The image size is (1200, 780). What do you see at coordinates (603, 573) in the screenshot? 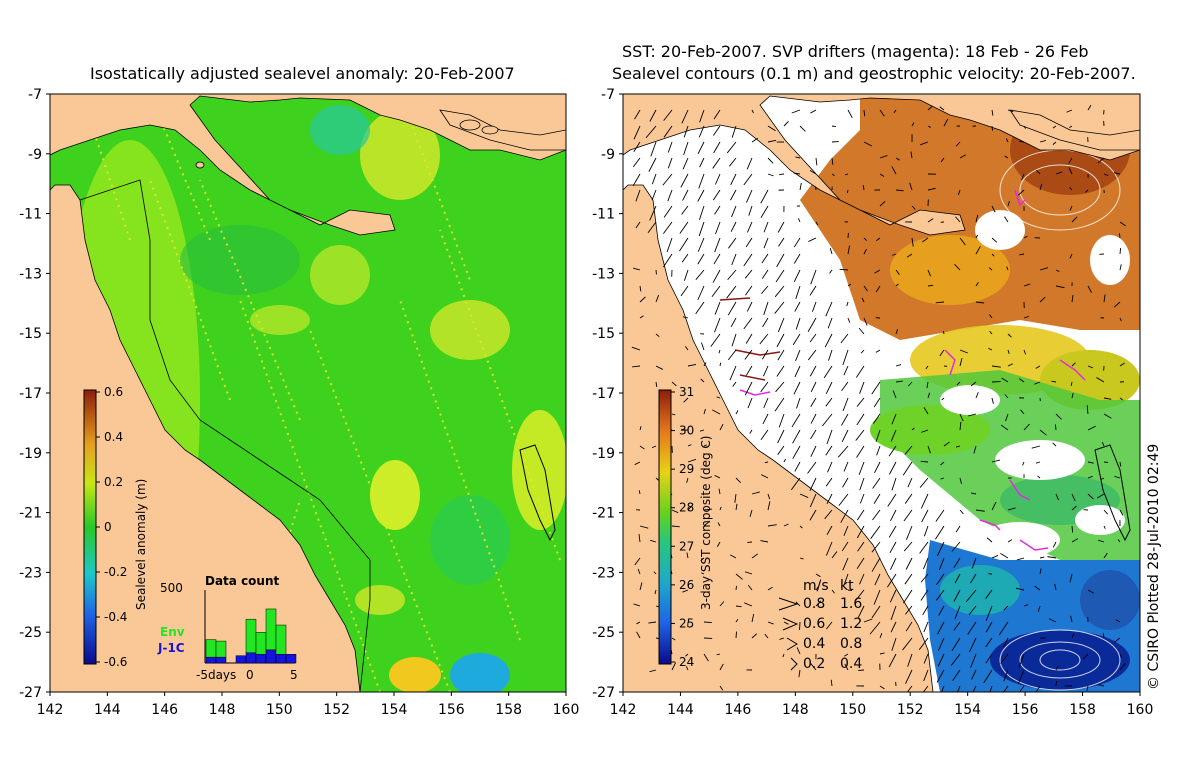
I see `y-tick-label: -23` at bounding box center [603, 573].